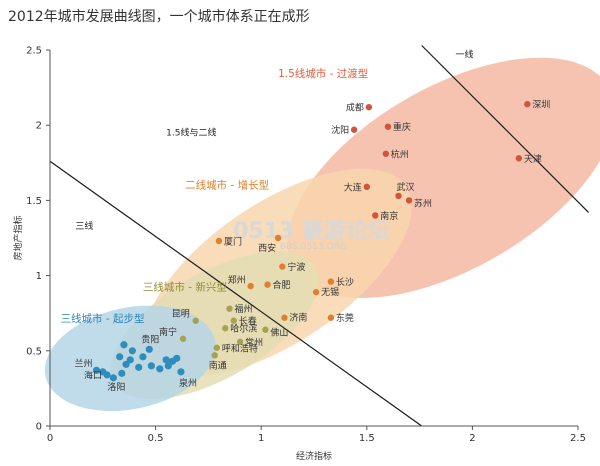  What do you see at coordinates (116, 387) in the screenshot?
I see `data-label: 洛阳` at bounding box center [116, 387].